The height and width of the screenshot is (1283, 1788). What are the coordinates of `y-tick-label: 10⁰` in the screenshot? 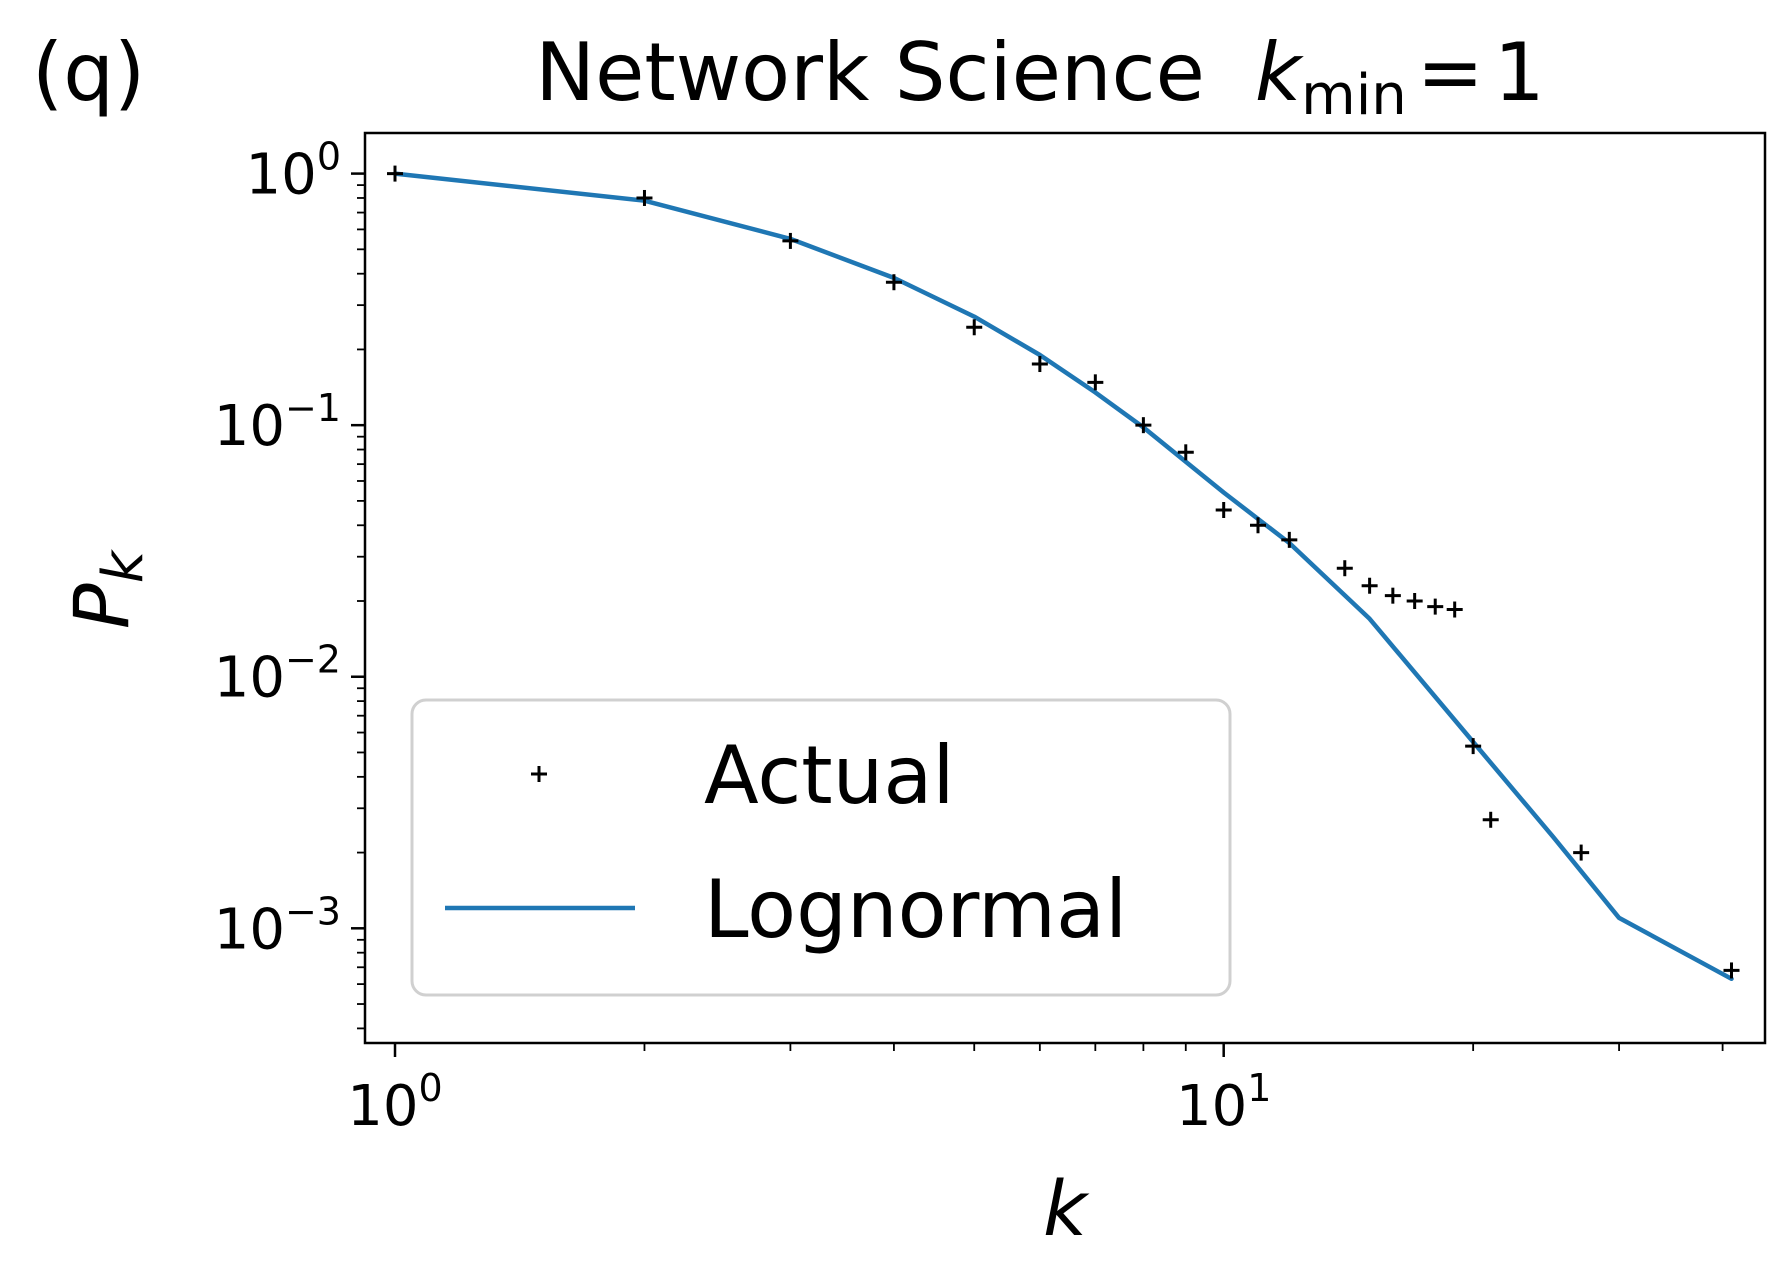 It's located at (293, 171).